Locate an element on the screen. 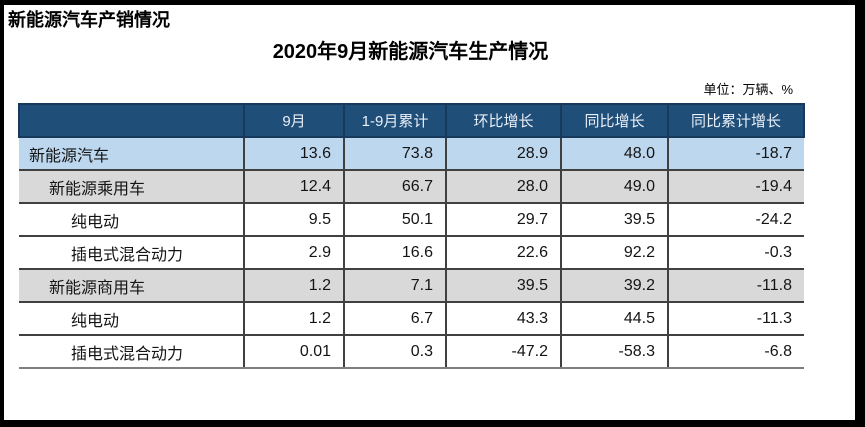 This screenshot has height=427, width=865. cell-value: 43.3 is located at coordinates (503, 318).